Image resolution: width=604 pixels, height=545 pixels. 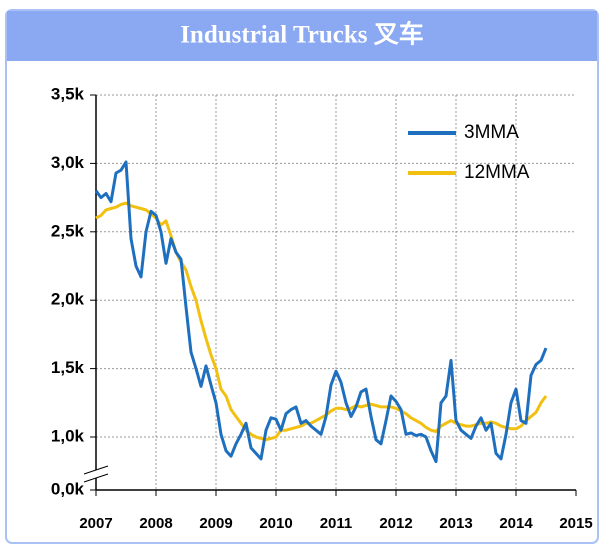 I want to click on x-tick-label: 2010, so click(x=275, y=523).